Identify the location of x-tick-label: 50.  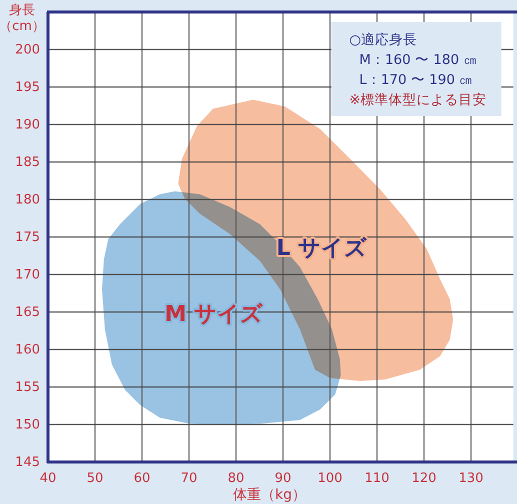
(95, 478).